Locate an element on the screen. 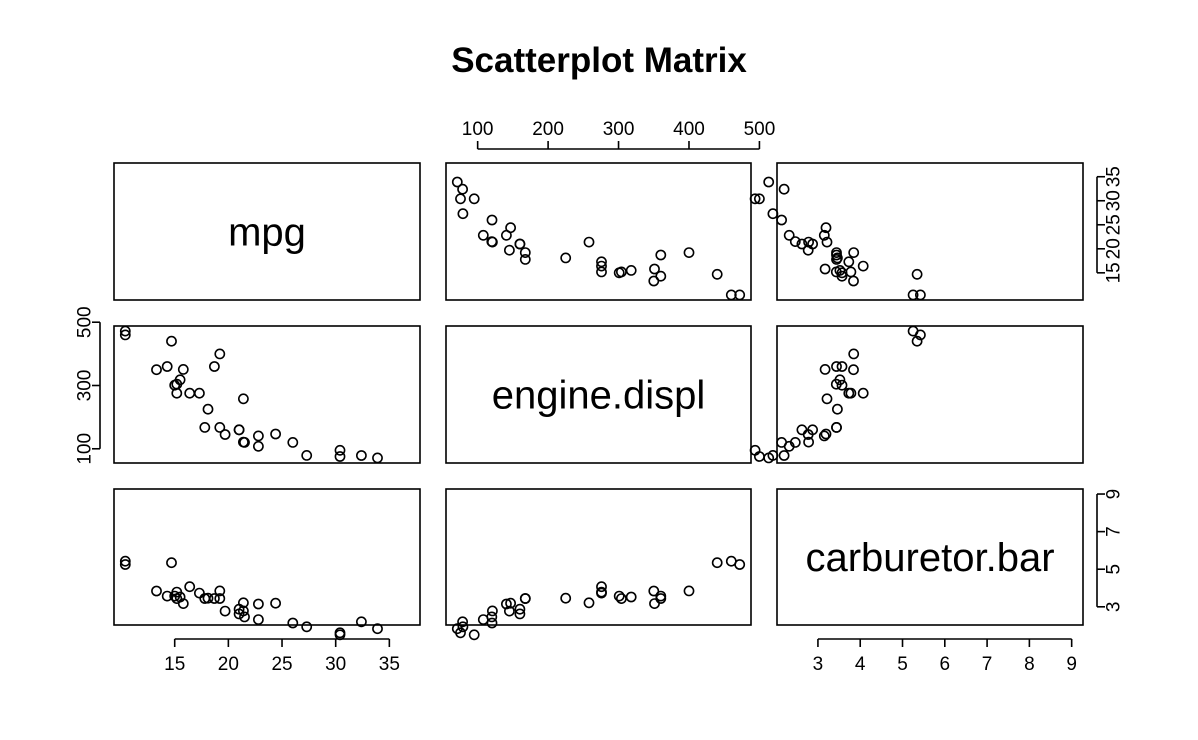 The height and width of the screenshot is (740, 1198). tick-label: 6 is located at coordinates (945, 664).